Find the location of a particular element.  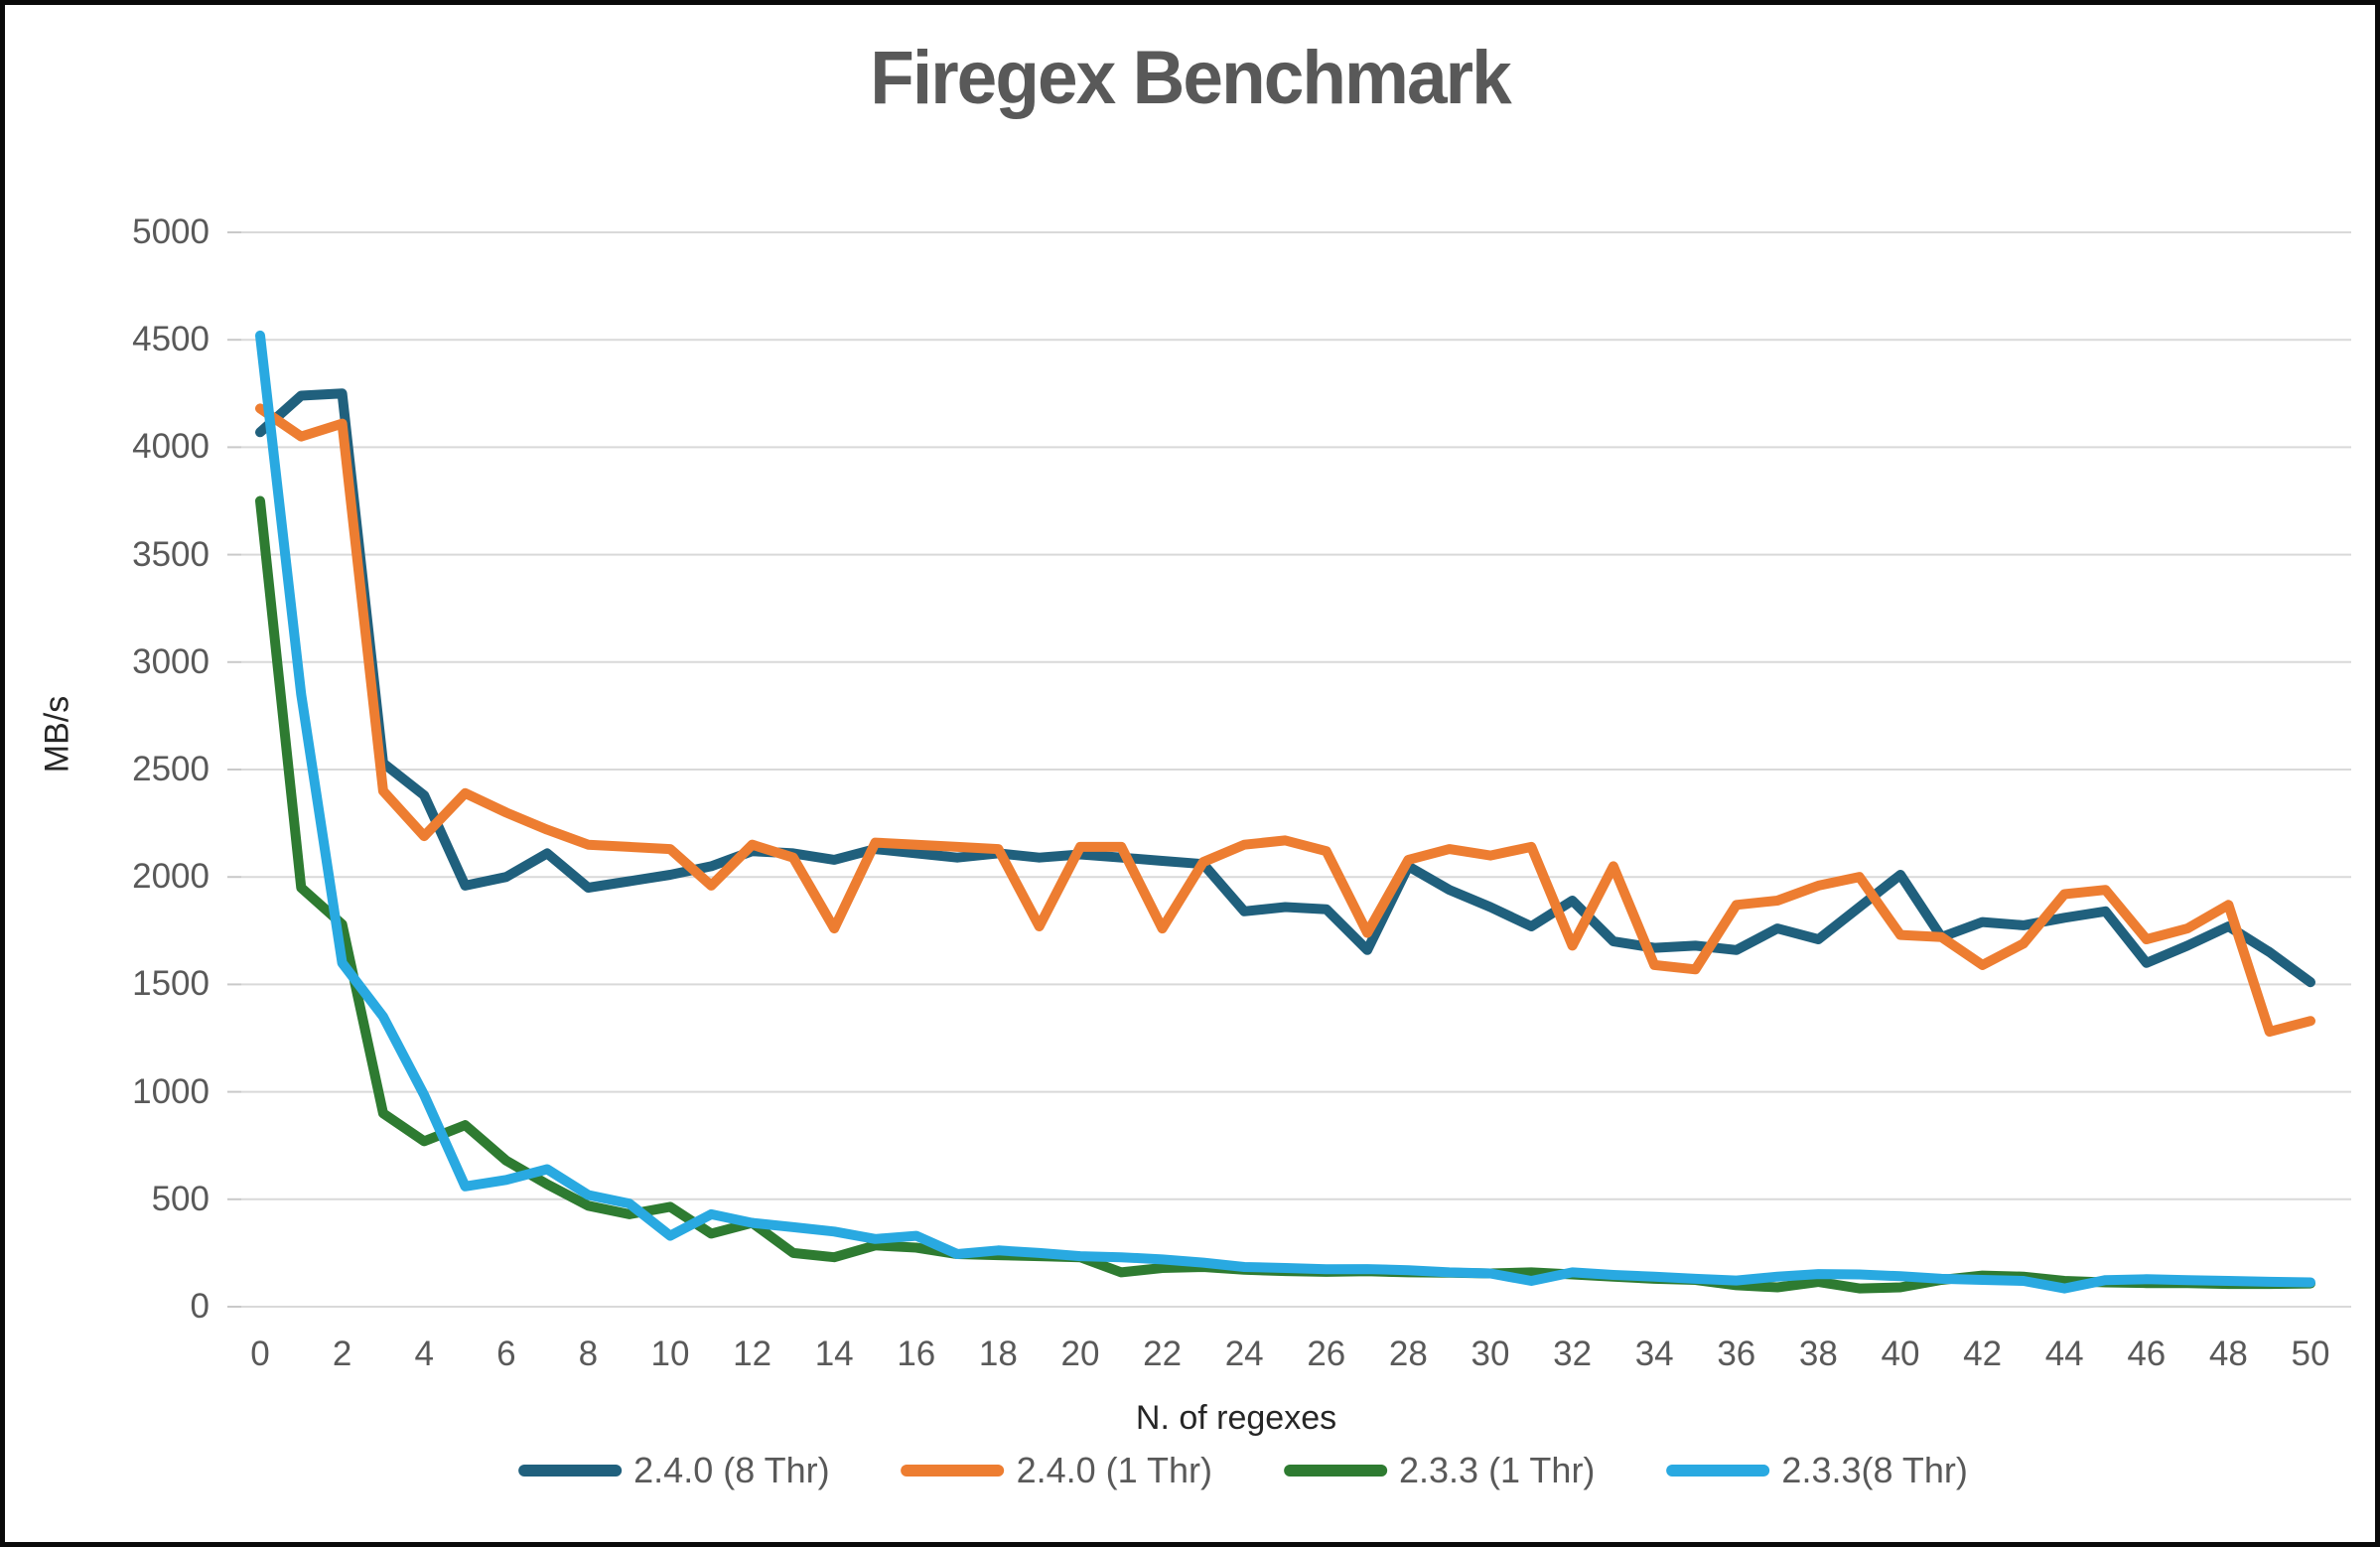

x-tick-label: 44 is located at coordinates (2064, 1354).